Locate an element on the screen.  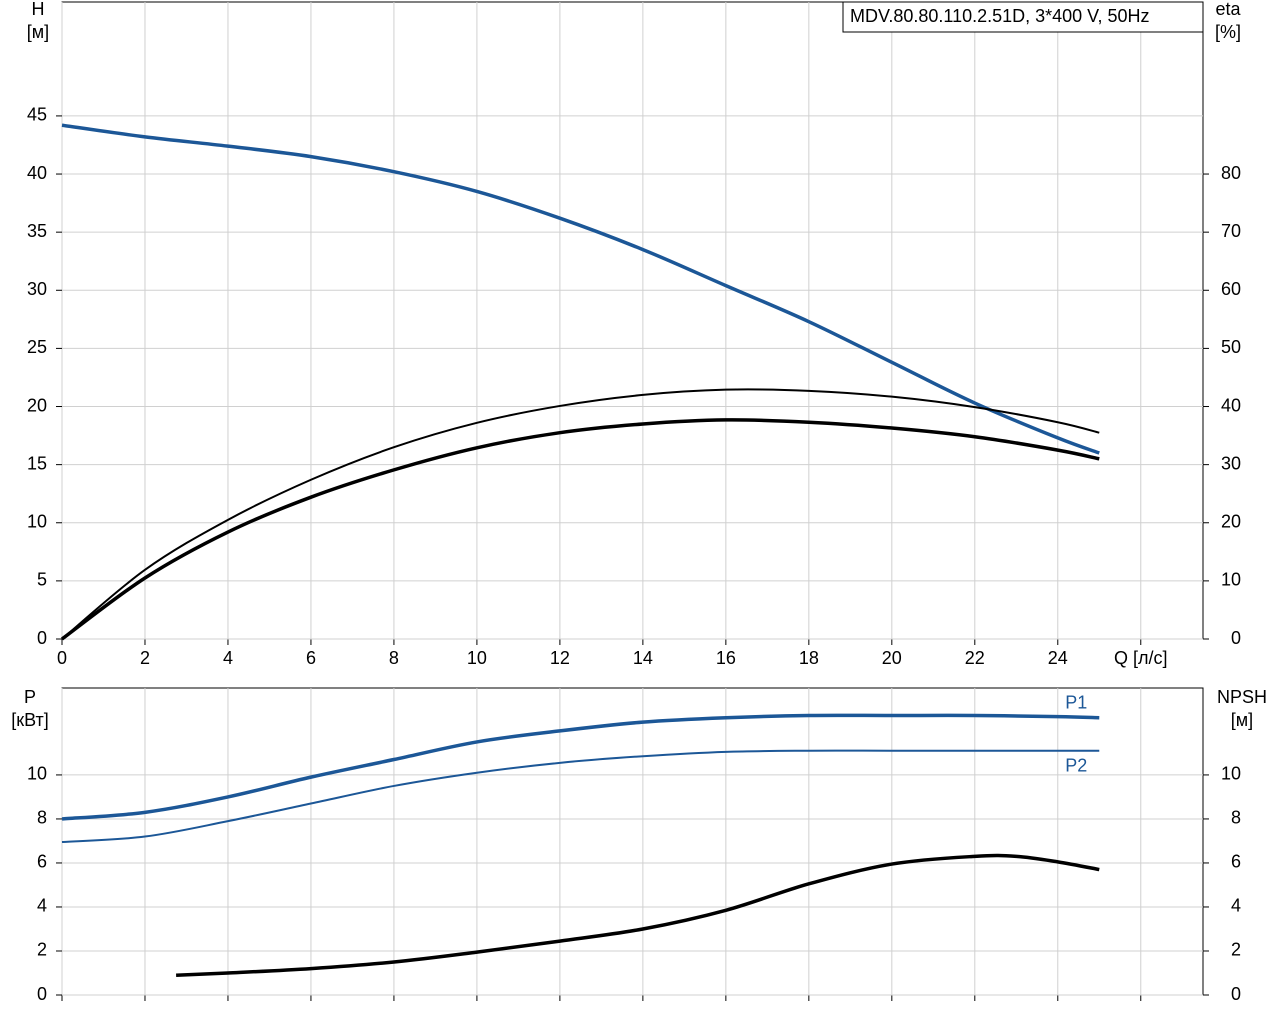
y2-tick-label: 6 is located at coordinates (1236, 862).